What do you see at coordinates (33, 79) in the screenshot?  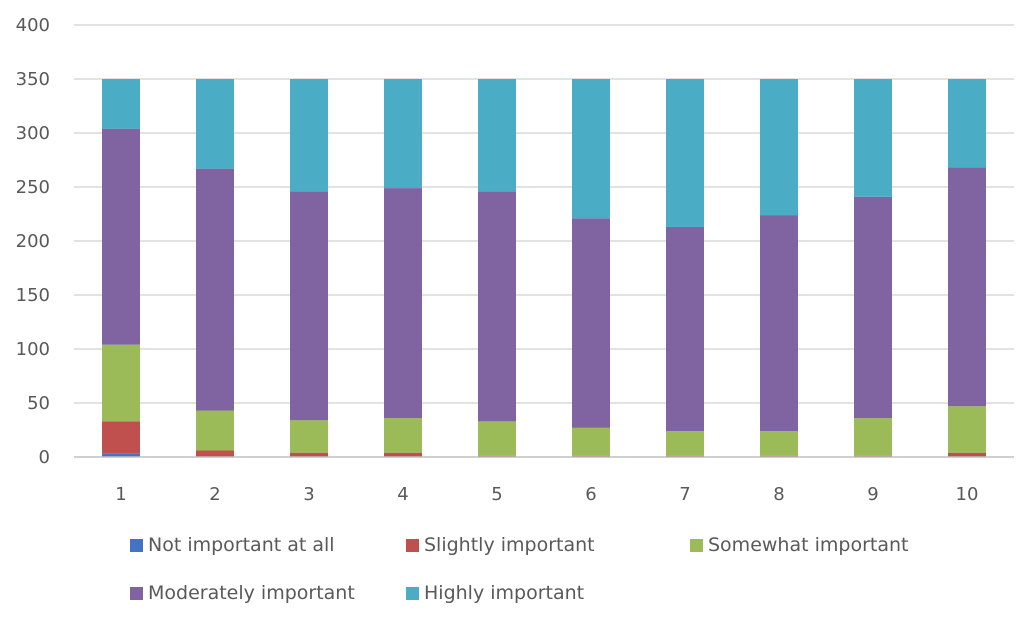 I see `y-tick-label: 350` at bounding box center [33, 79].